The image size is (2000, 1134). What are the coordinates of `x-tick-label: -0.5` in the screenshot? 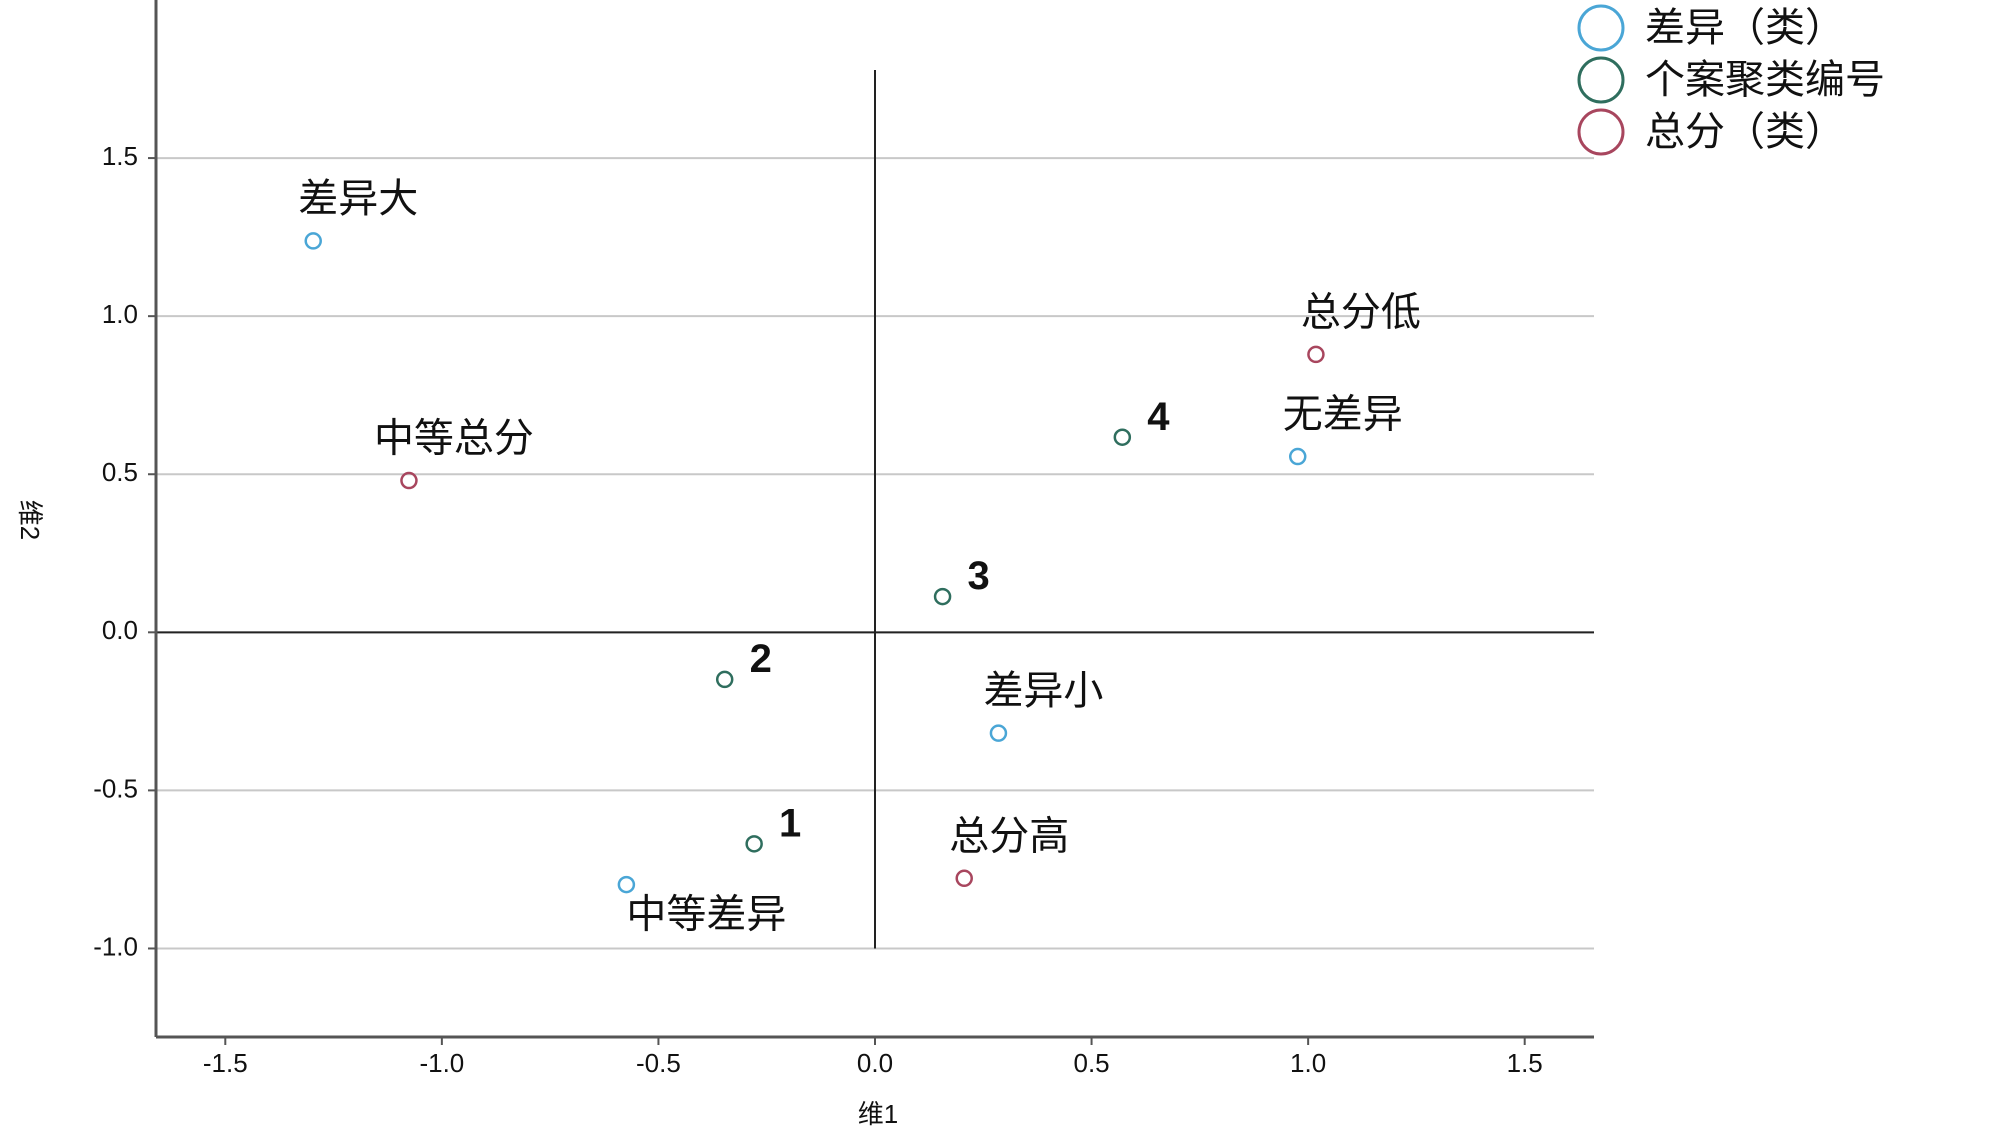 It's located at (658, 1063).